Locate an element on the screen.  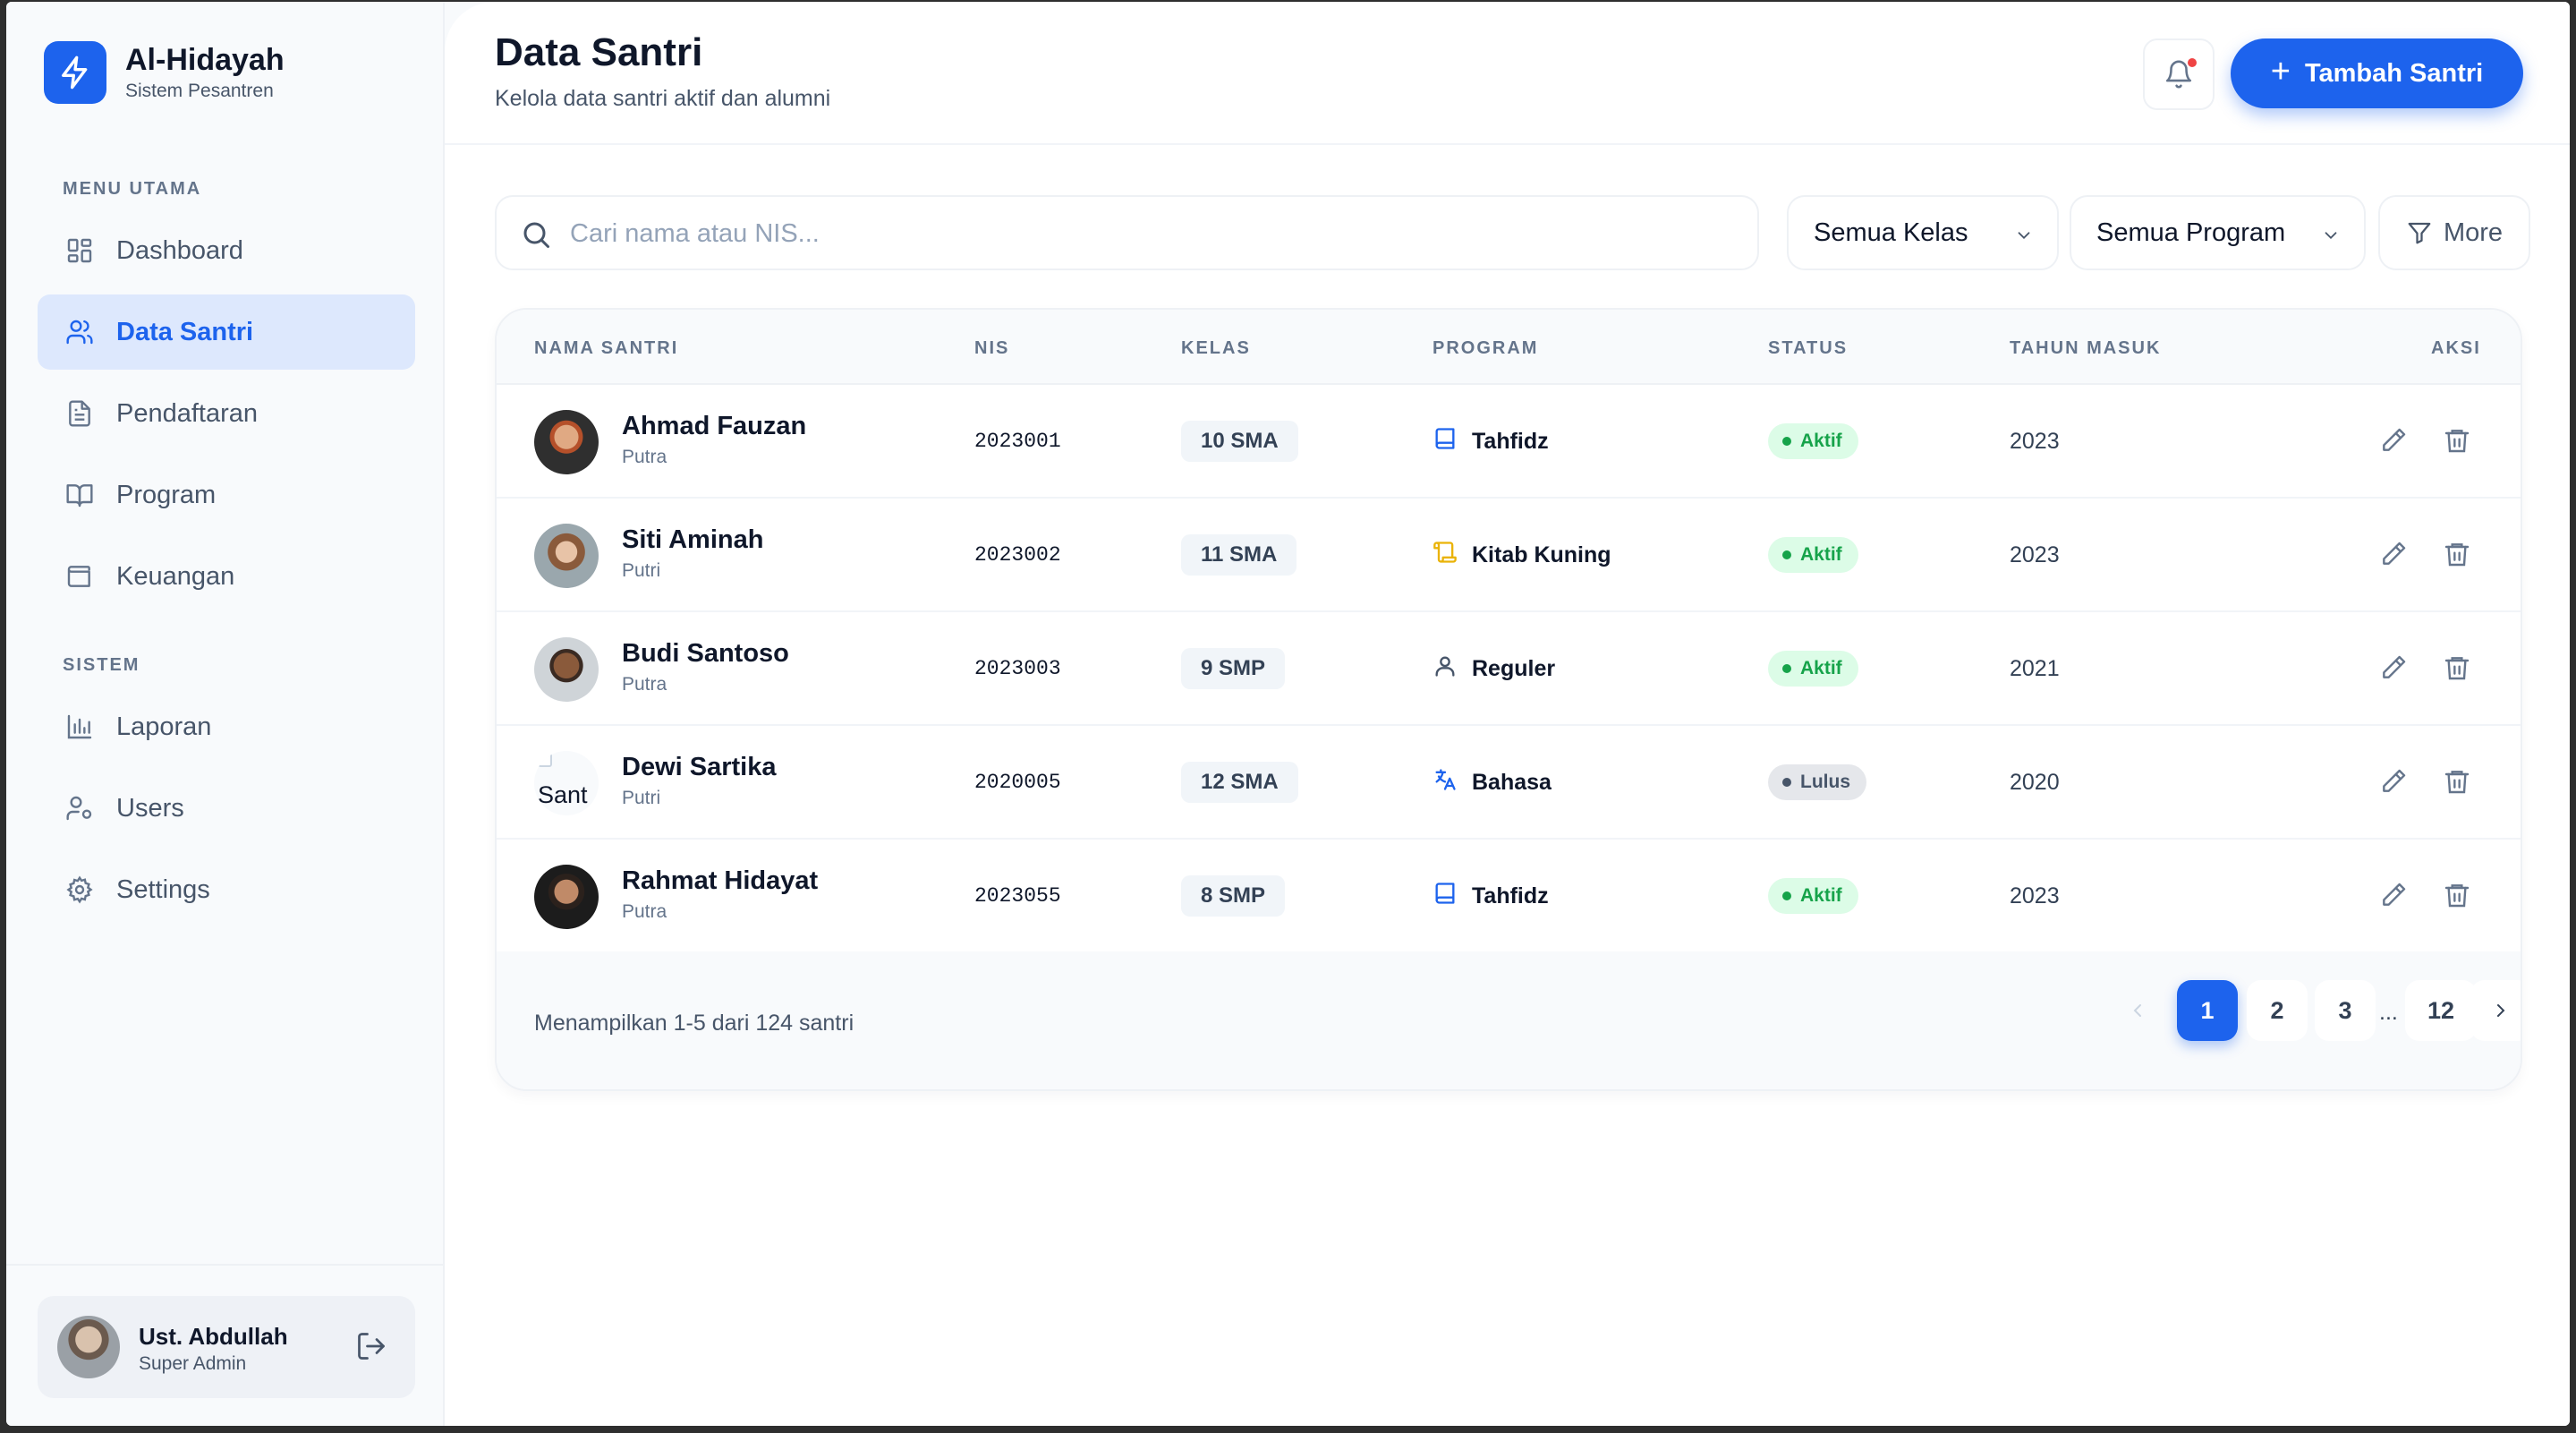
broken-image-icon is located at coordinates (545, 760).